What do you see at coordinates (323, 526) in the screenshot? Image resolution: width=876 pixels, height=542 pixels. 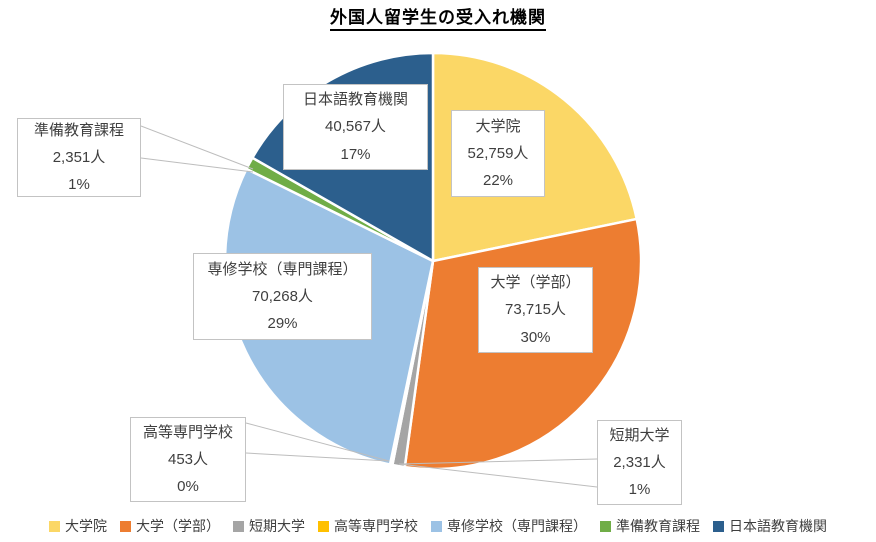 I see `legend-swatch-kosen` at bounding box center [323, 526].